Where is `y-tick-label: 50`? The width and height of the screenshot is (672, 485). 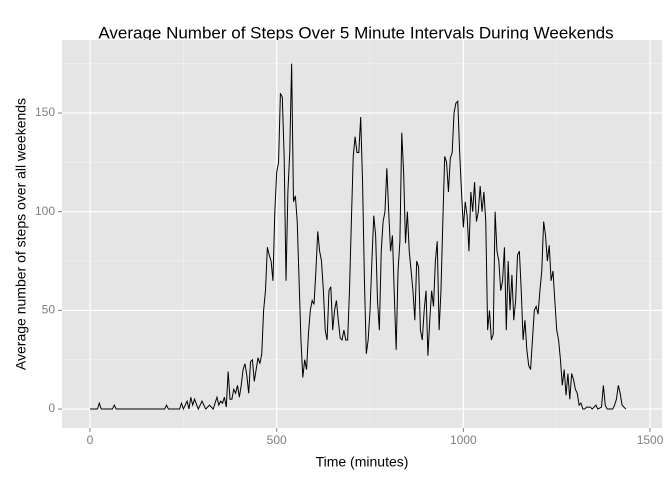
y-tick-label: 50 is located at coordinates (49, 310).